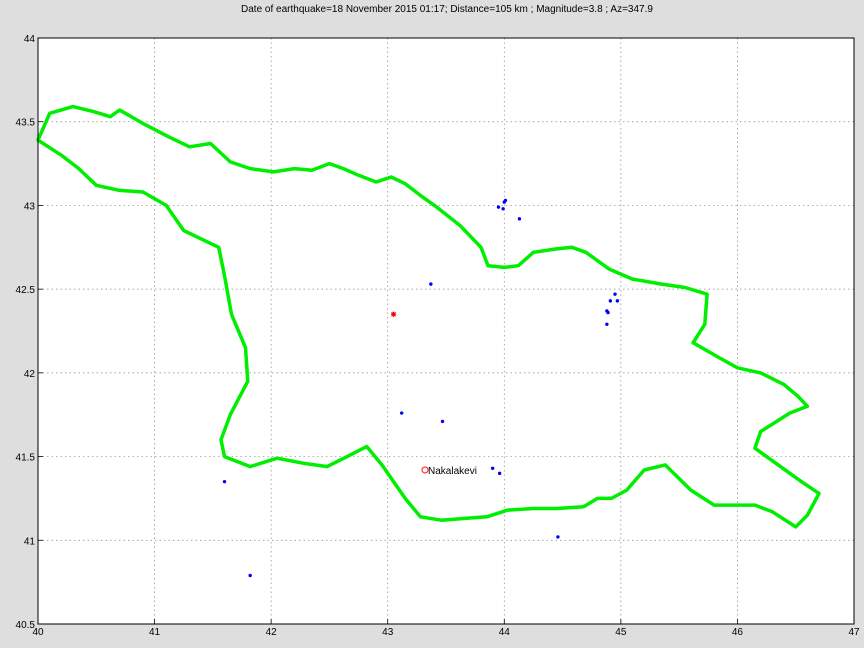  Describe the element at coordinates (29, 332) in the screenshot. I see `y-axis-ticks: 40.5 41 41.5 42 42.5 43 43.5 44` at that location.